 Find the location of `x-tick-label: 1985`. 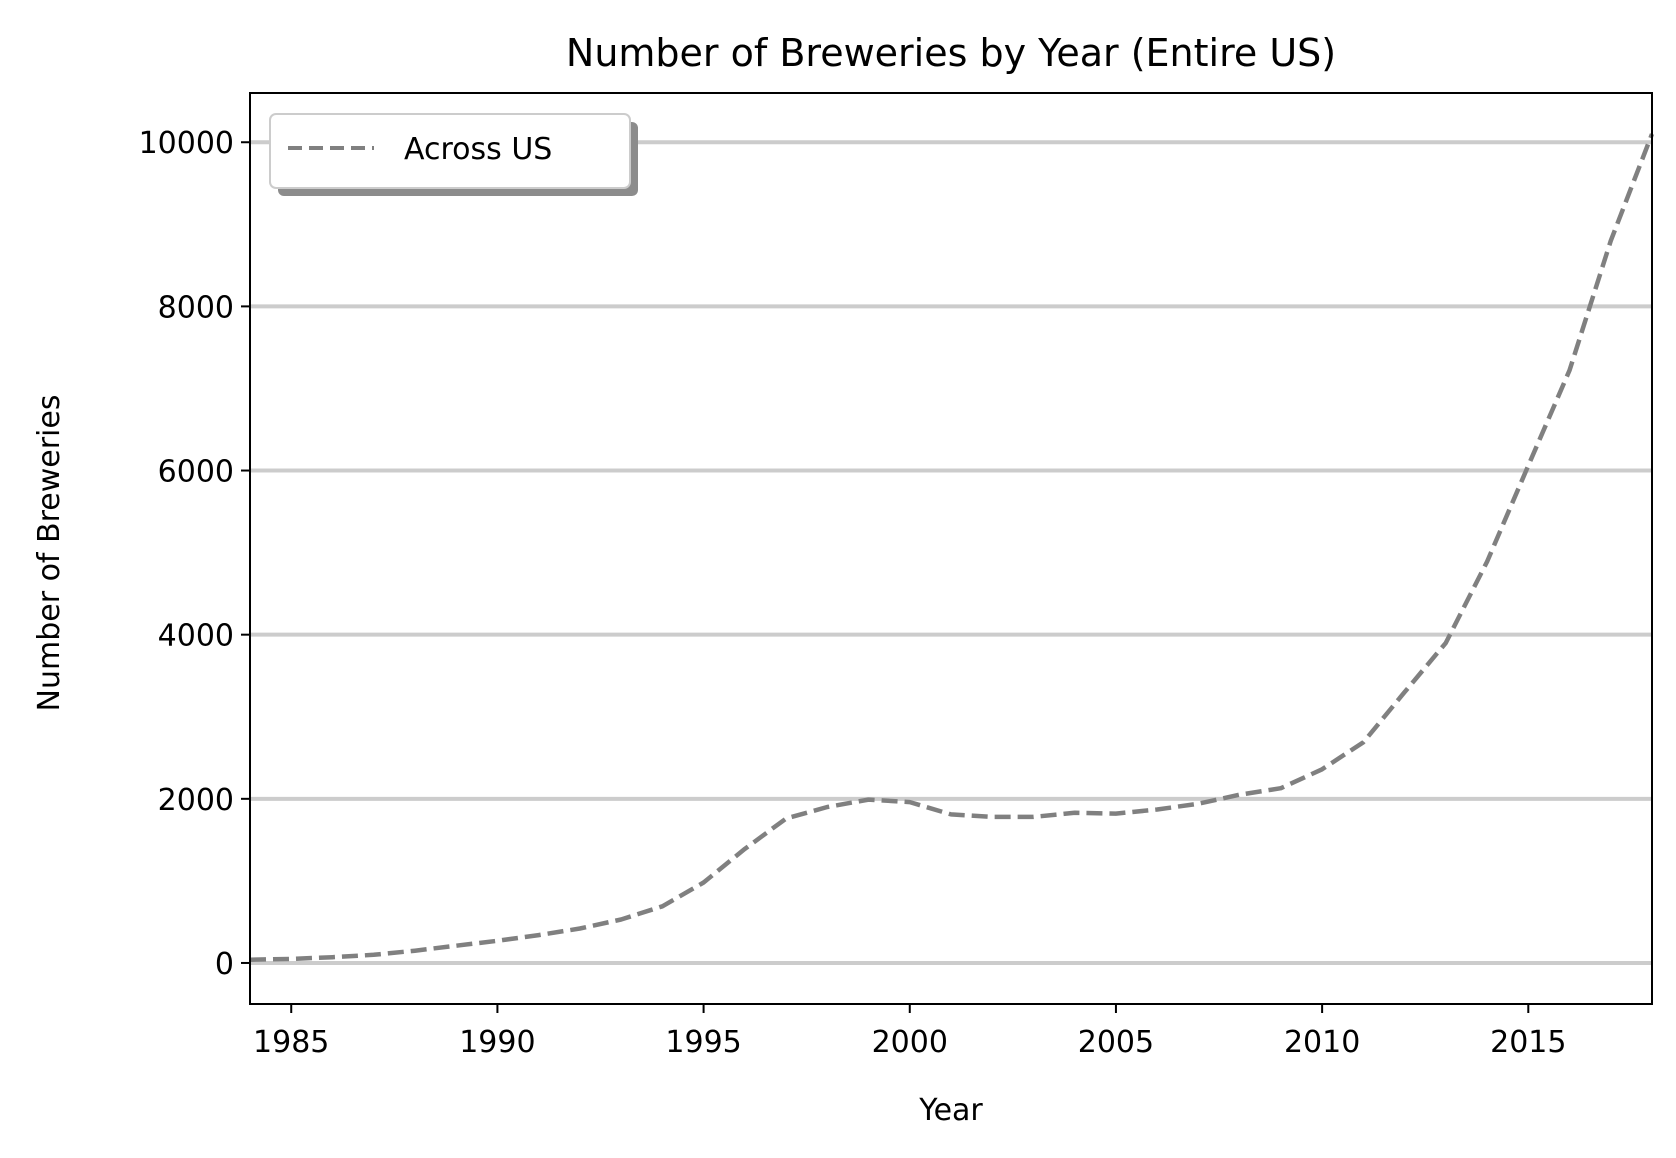

x-tick-label: 1985 is located at coordinates (291, 1042).